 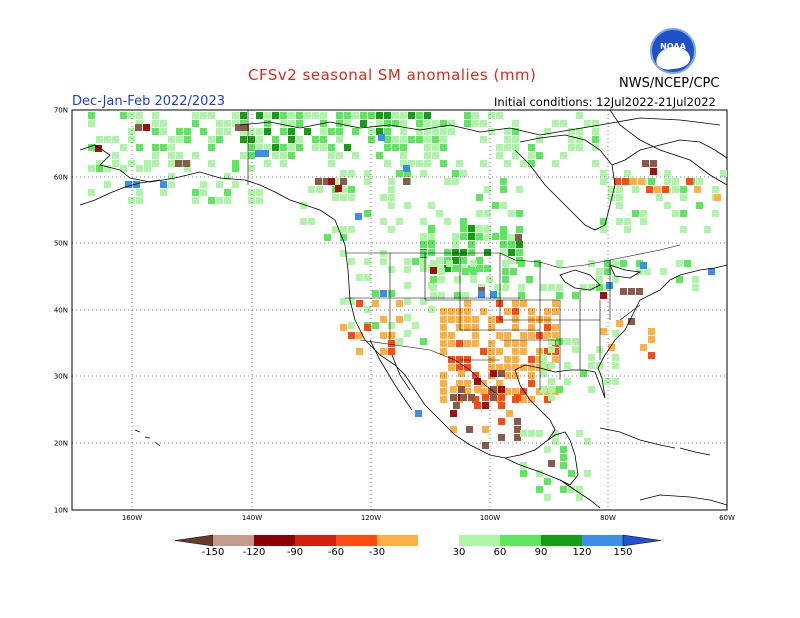 I want to click on period-label: Dec-Jan-Feb 2022/2023, so click(x=148, y=101).